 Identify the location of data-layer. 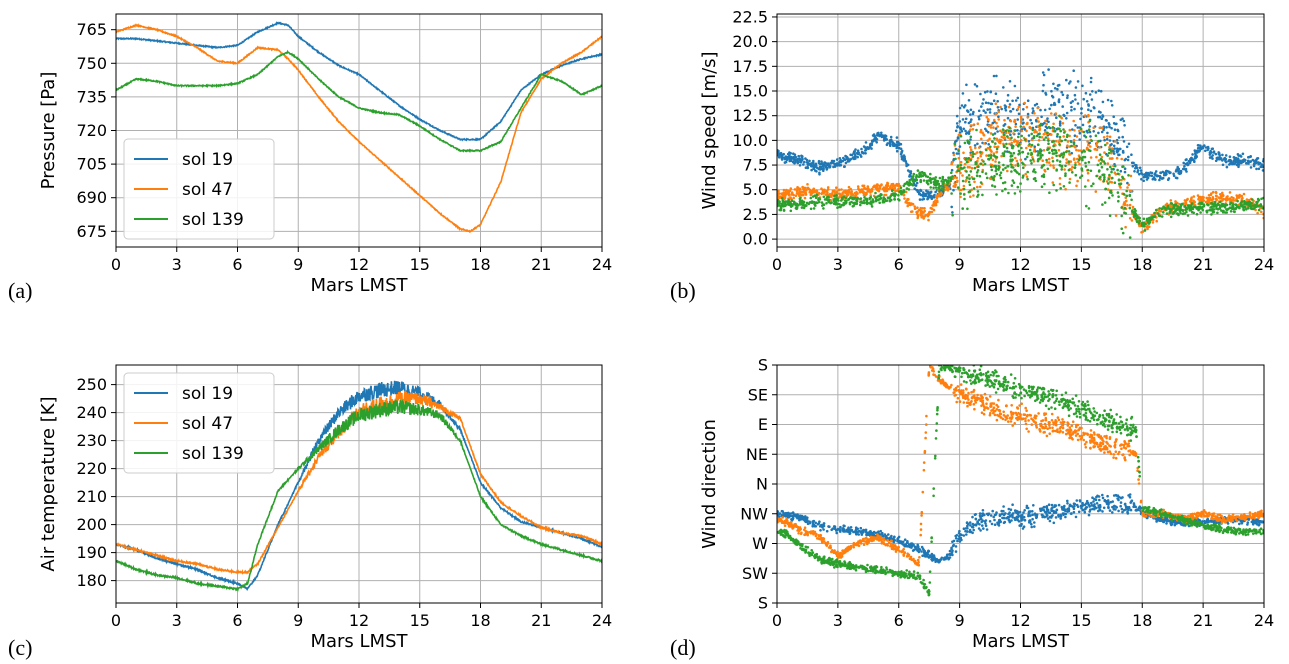
(1020, 481).